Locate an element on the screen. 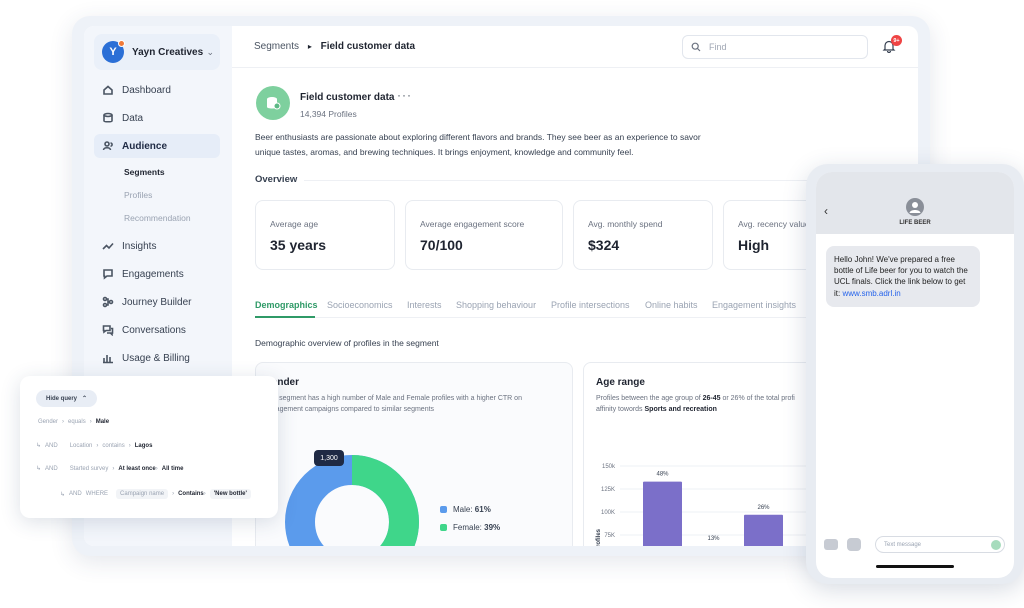 The image size is (1024, 608). sidebar-item-label: Insights is located at coordinates (139, 246).